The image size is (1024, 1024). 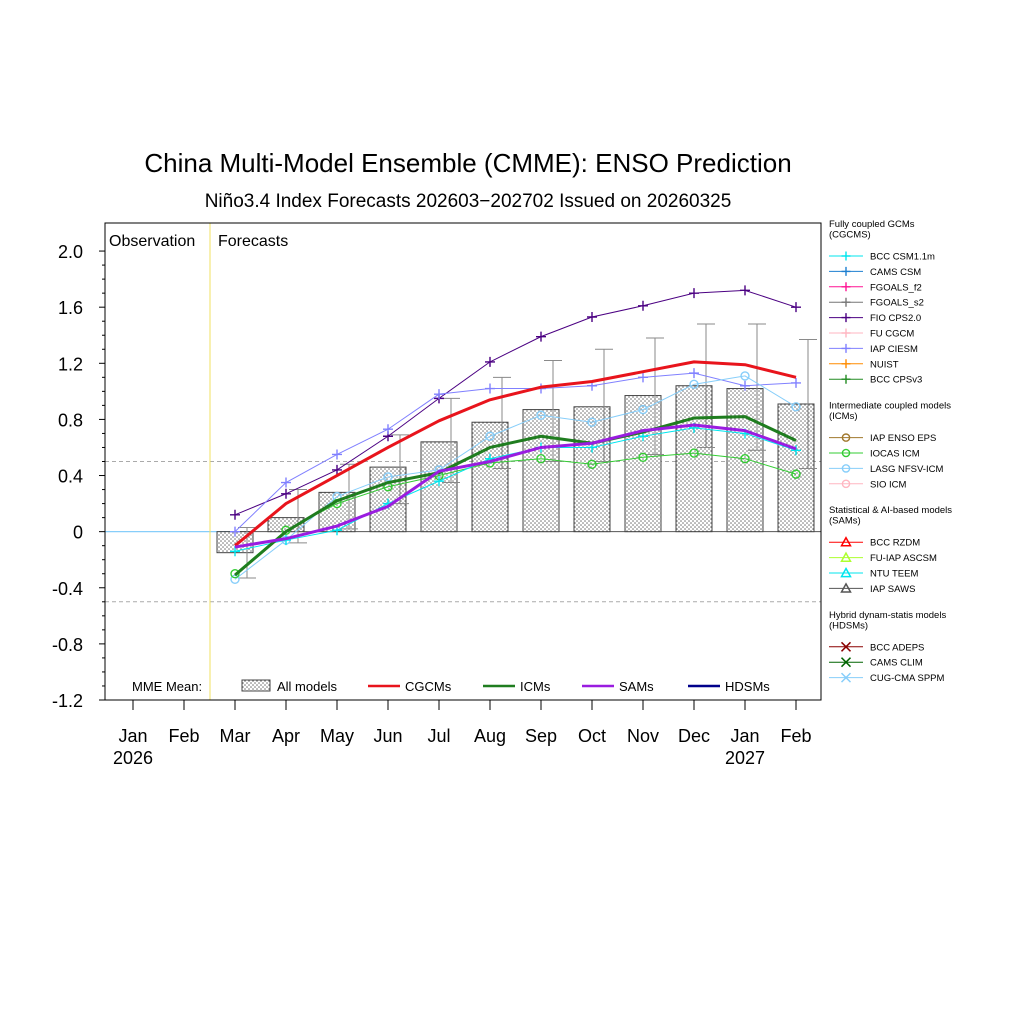 What do you see at coordinates (286, 736) in the screenshot?
I see `x-tick-label: Apr` at bounding box center [286, 736].